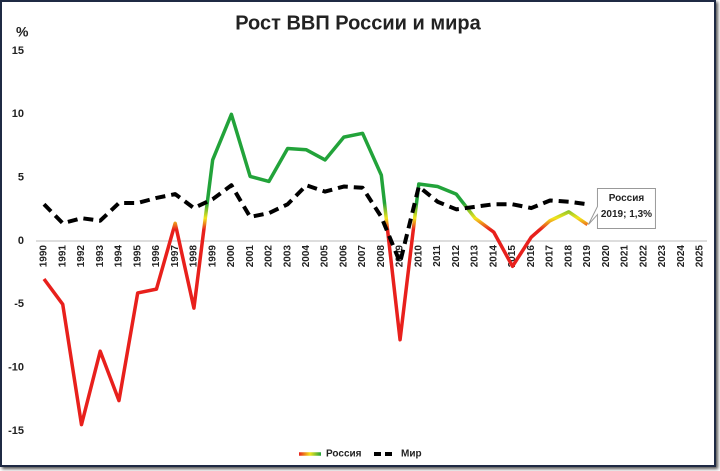 This screenshot has width=720, height=471. I want to click on x-tick-label: 2023, so click(662, 256).